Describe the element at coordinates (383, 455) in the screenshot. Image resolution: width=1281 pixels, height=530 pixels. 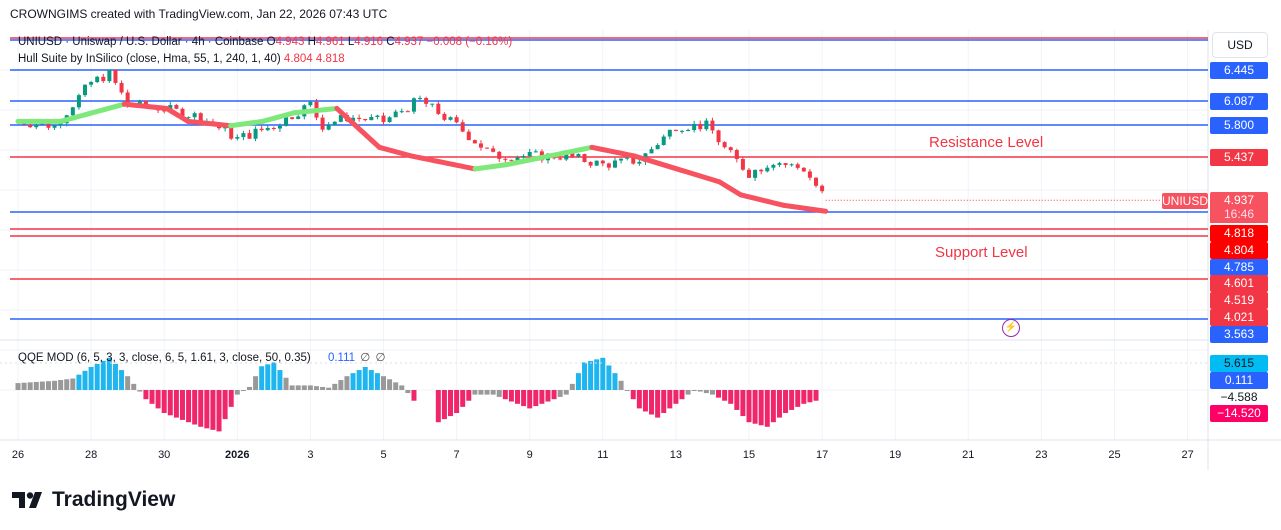
I see `date-tick: 5` at that location.